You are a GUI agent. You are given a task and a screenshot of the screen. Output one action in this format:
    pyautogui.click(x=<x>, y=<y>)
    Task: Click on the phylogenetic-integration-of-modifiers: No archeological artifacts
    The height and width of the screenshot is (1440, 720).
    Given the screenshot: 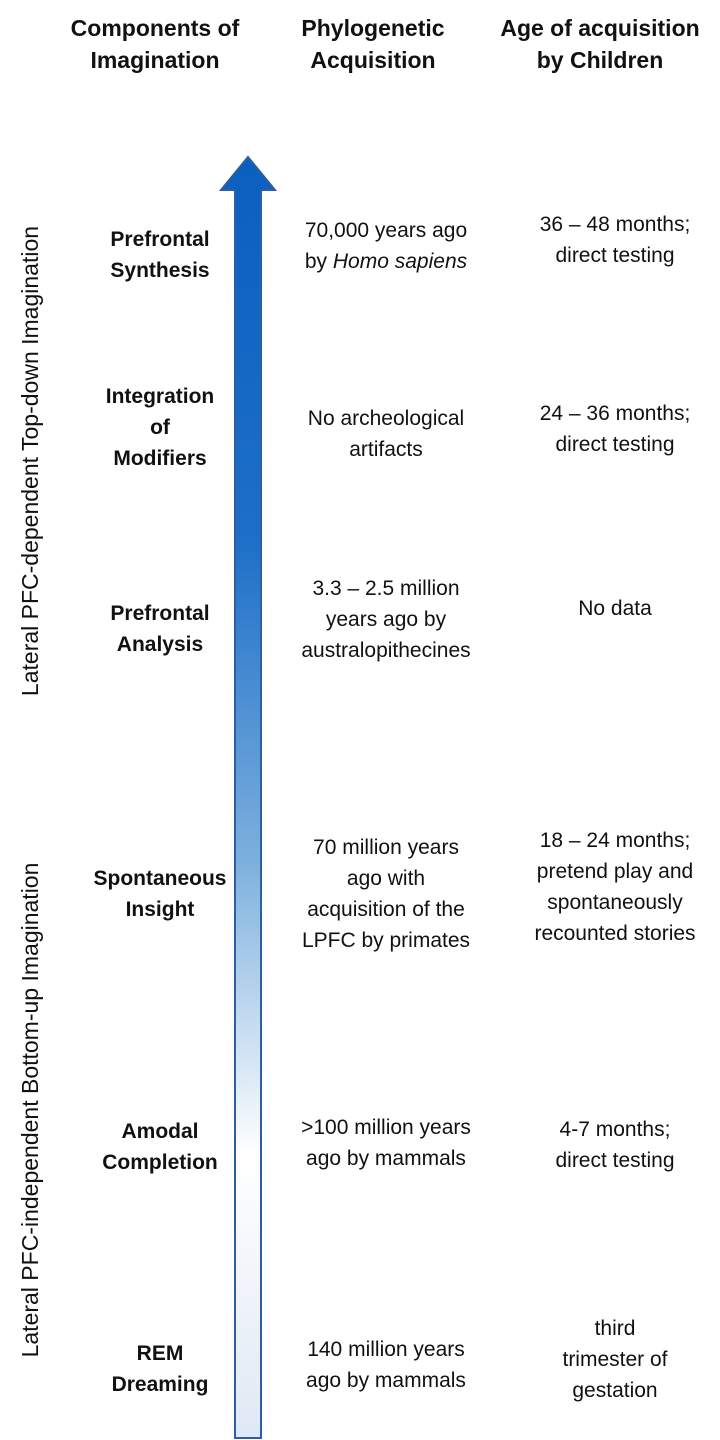 What is the action you would take?
    pyautogui.click(x=386, y=434)
    